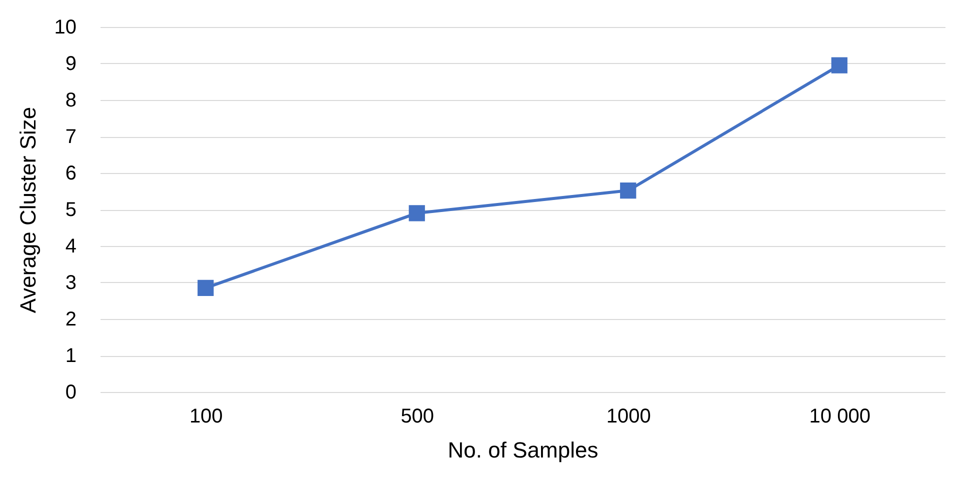 This screenshot has height=483, width=960. I want to click on x-tick-label: 10 000, so click(839, 417).